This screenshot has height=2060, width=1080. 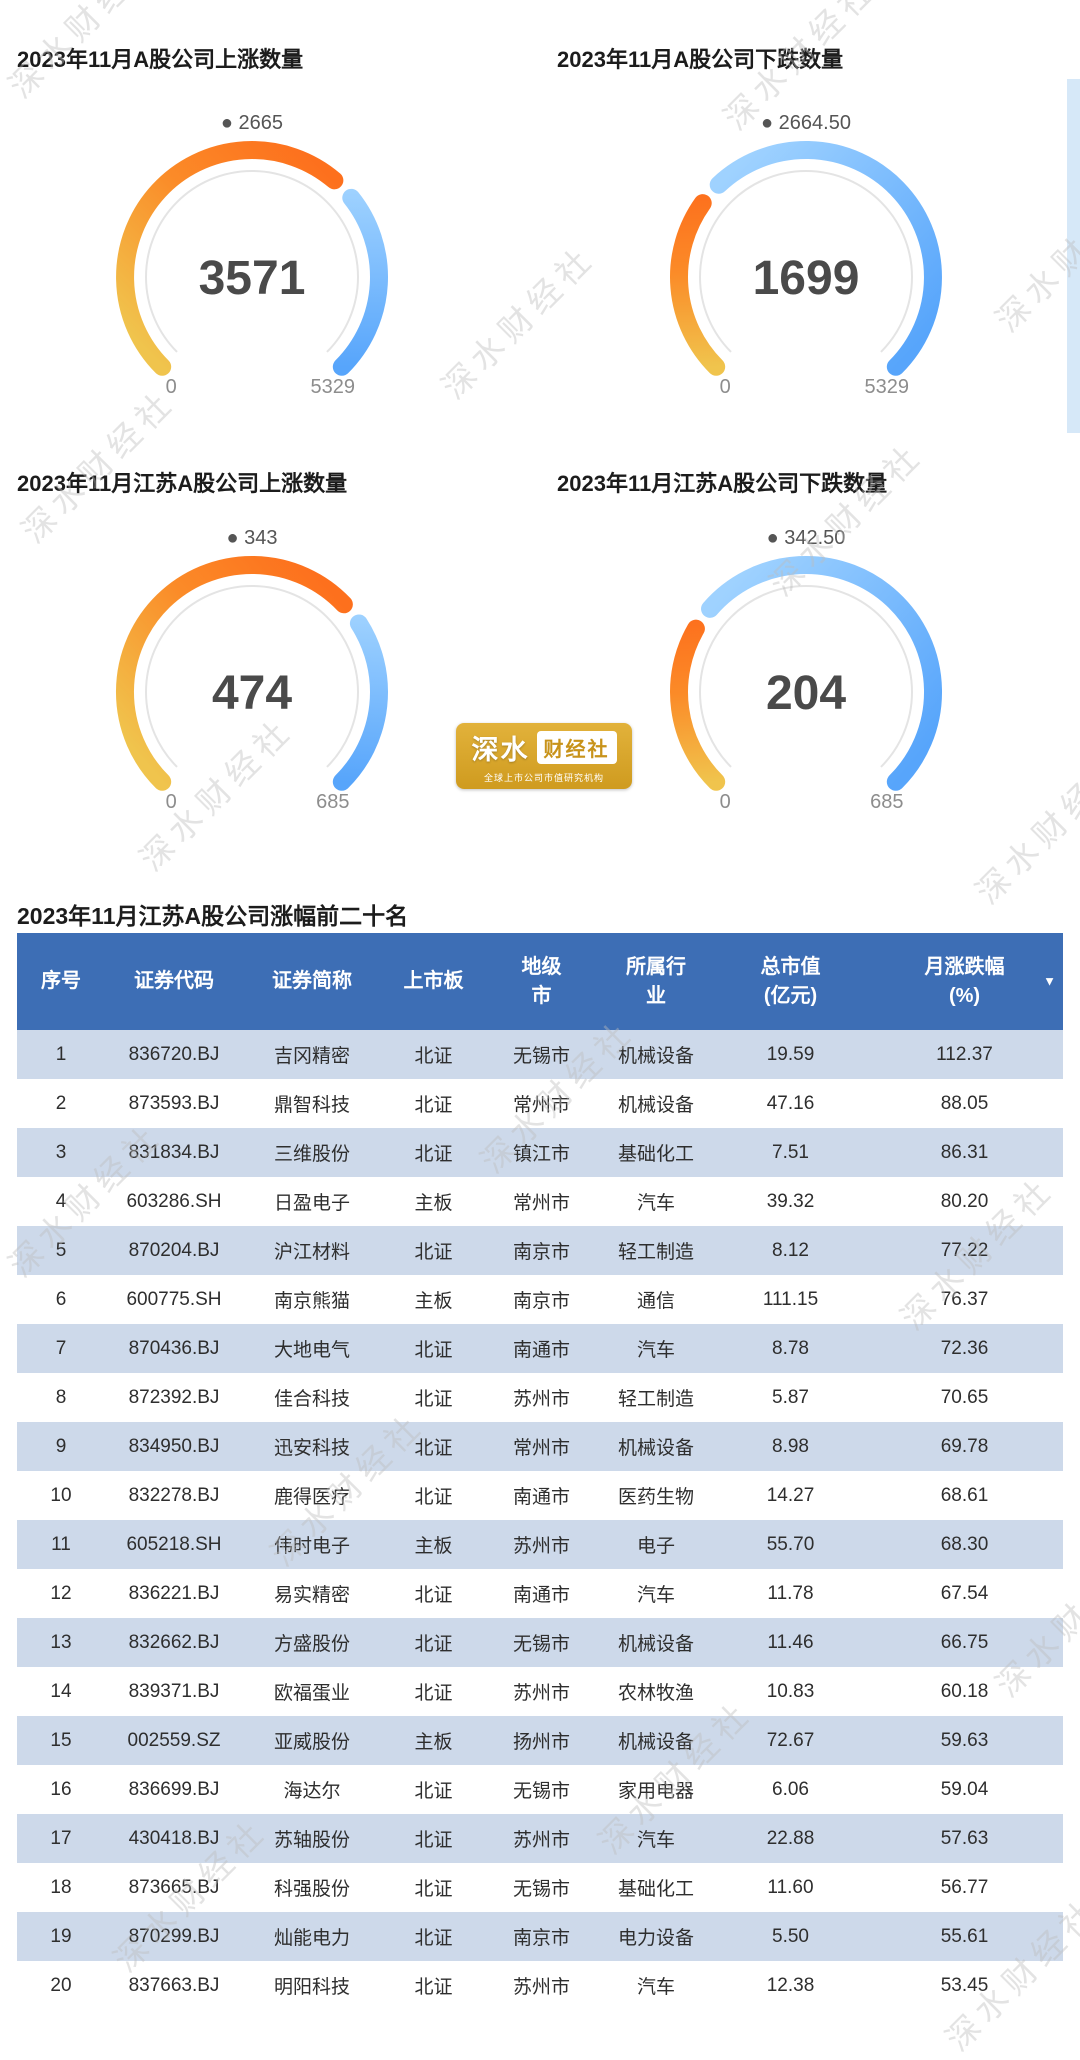 I want to click on table-cell: 迅安科技, so click(x=311, y=1448).